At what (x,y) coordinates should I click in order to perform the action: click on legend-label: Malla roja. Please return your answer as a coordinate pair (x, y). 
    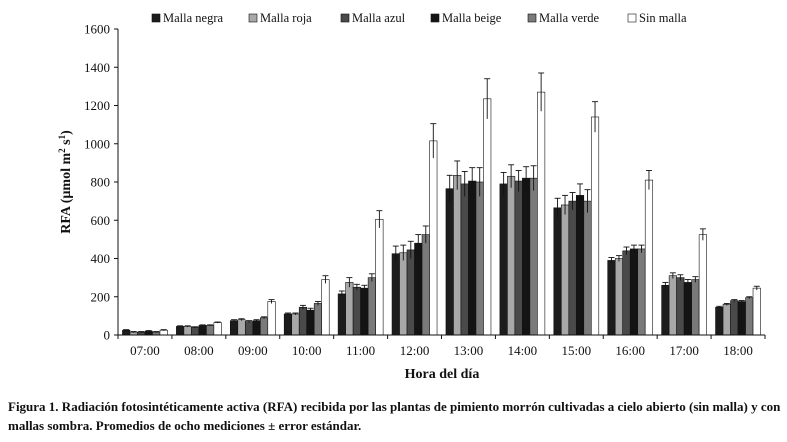
    Looking at the image, I should click on (286, 18).